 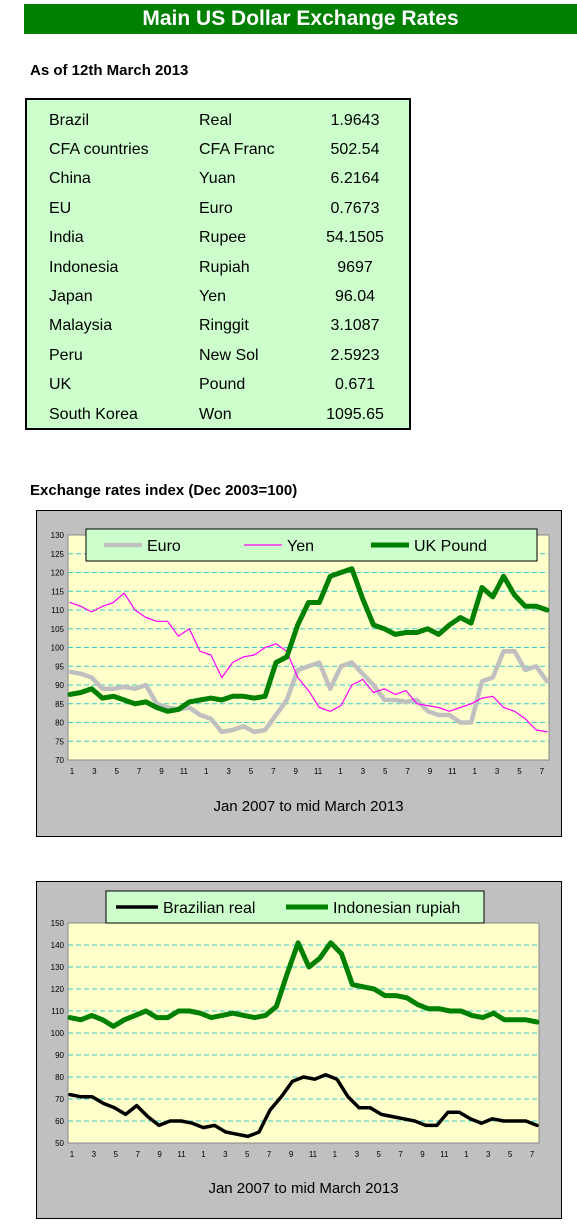 What do you see at coordinates (223, 238) in the screenshot?
I see `rate-currency: Rupee` at bounding box center [223, 238].